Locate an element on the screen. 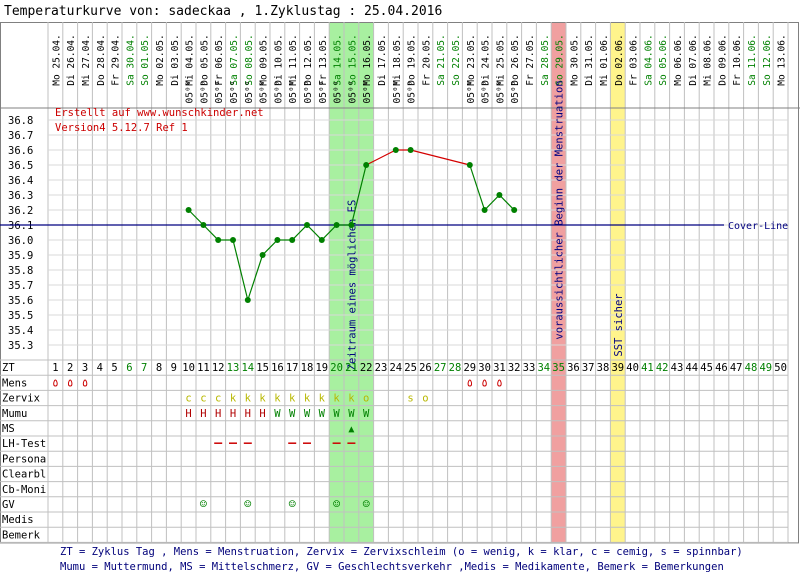 Image resolution: width=800 pixels, height=581 pixels. day-label-10: Mi 04.05. is located at coordinates (190, 59).